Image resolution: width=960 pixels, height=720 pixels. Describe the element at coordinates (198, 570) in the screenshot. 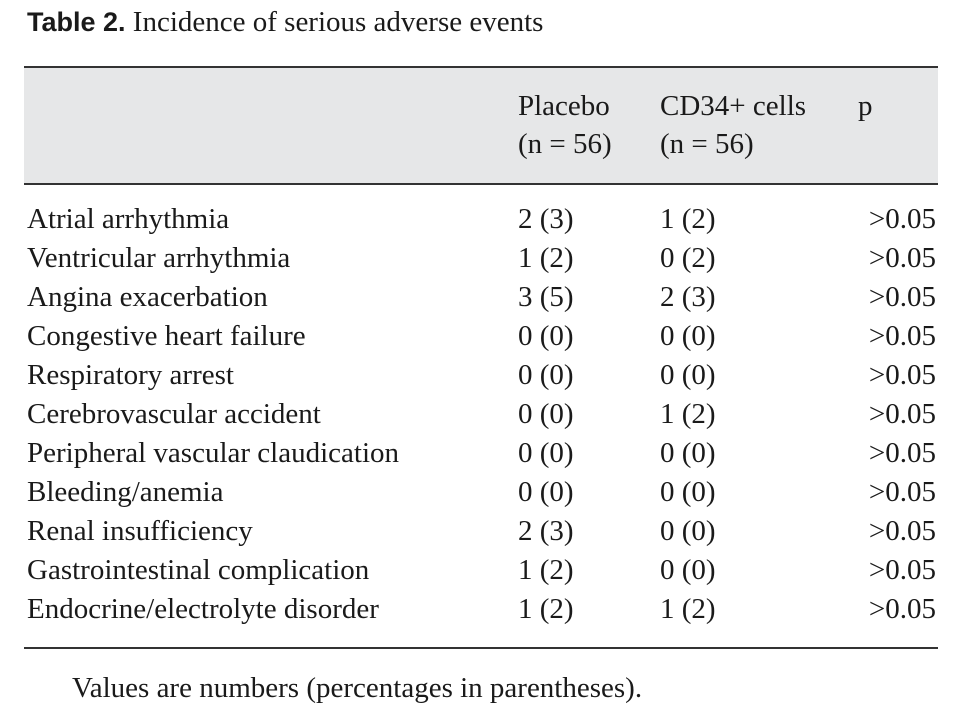

I see `event-cell: Gastrointestinal complication` at that location.